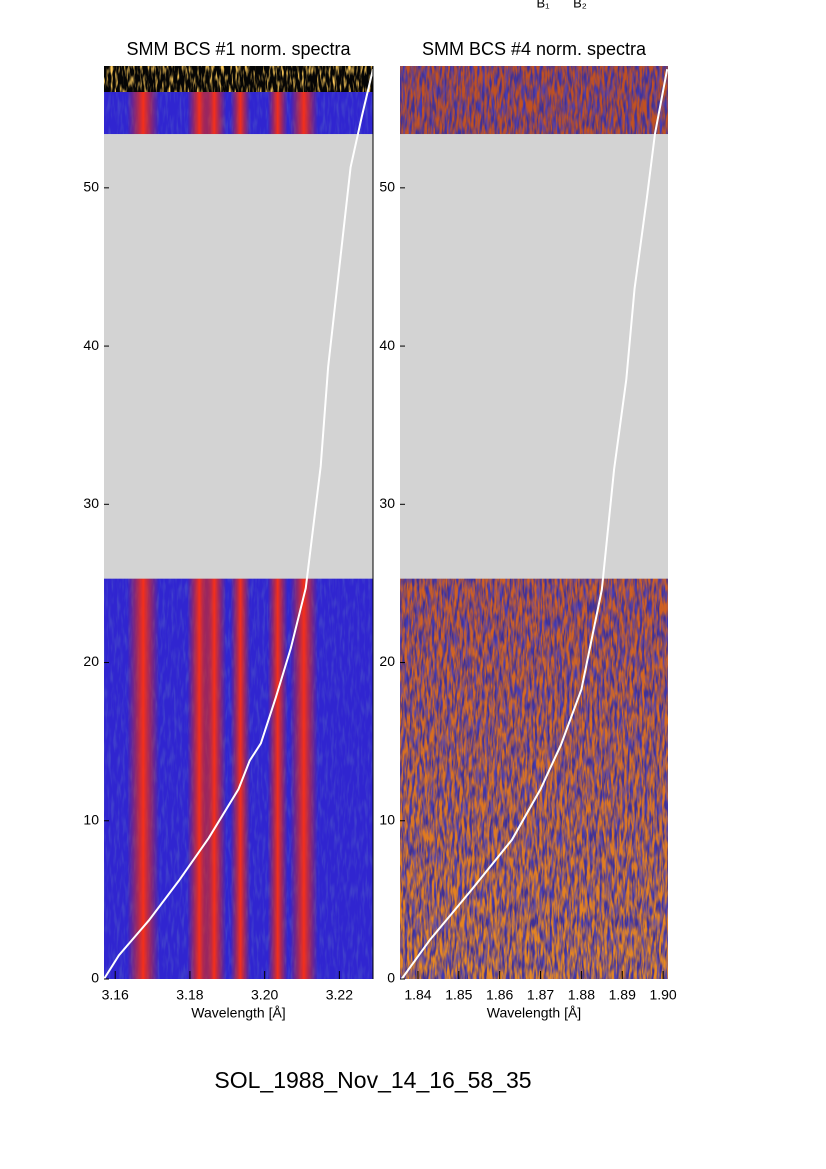 This screenshot has width=826, height=1169. Describe the element at coordinates (499, 995) in the screenshot. I see `x-tick-label: 1.86` at that location.